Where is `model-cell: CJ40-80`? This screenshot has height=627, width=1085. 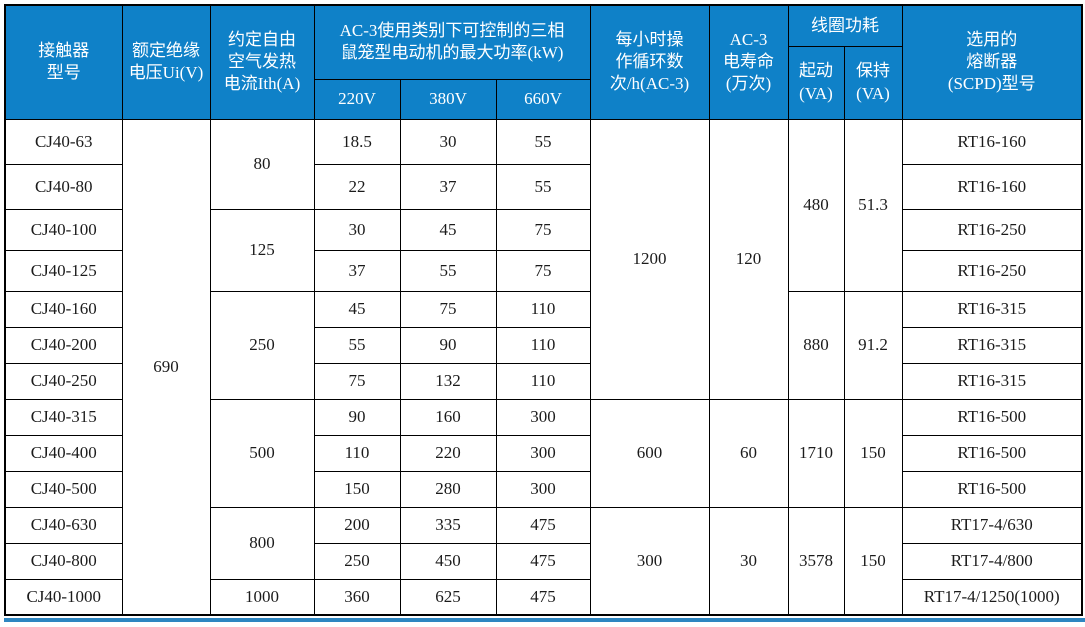
model-cell: CJ40-80 is located at coordinates (63, 186).